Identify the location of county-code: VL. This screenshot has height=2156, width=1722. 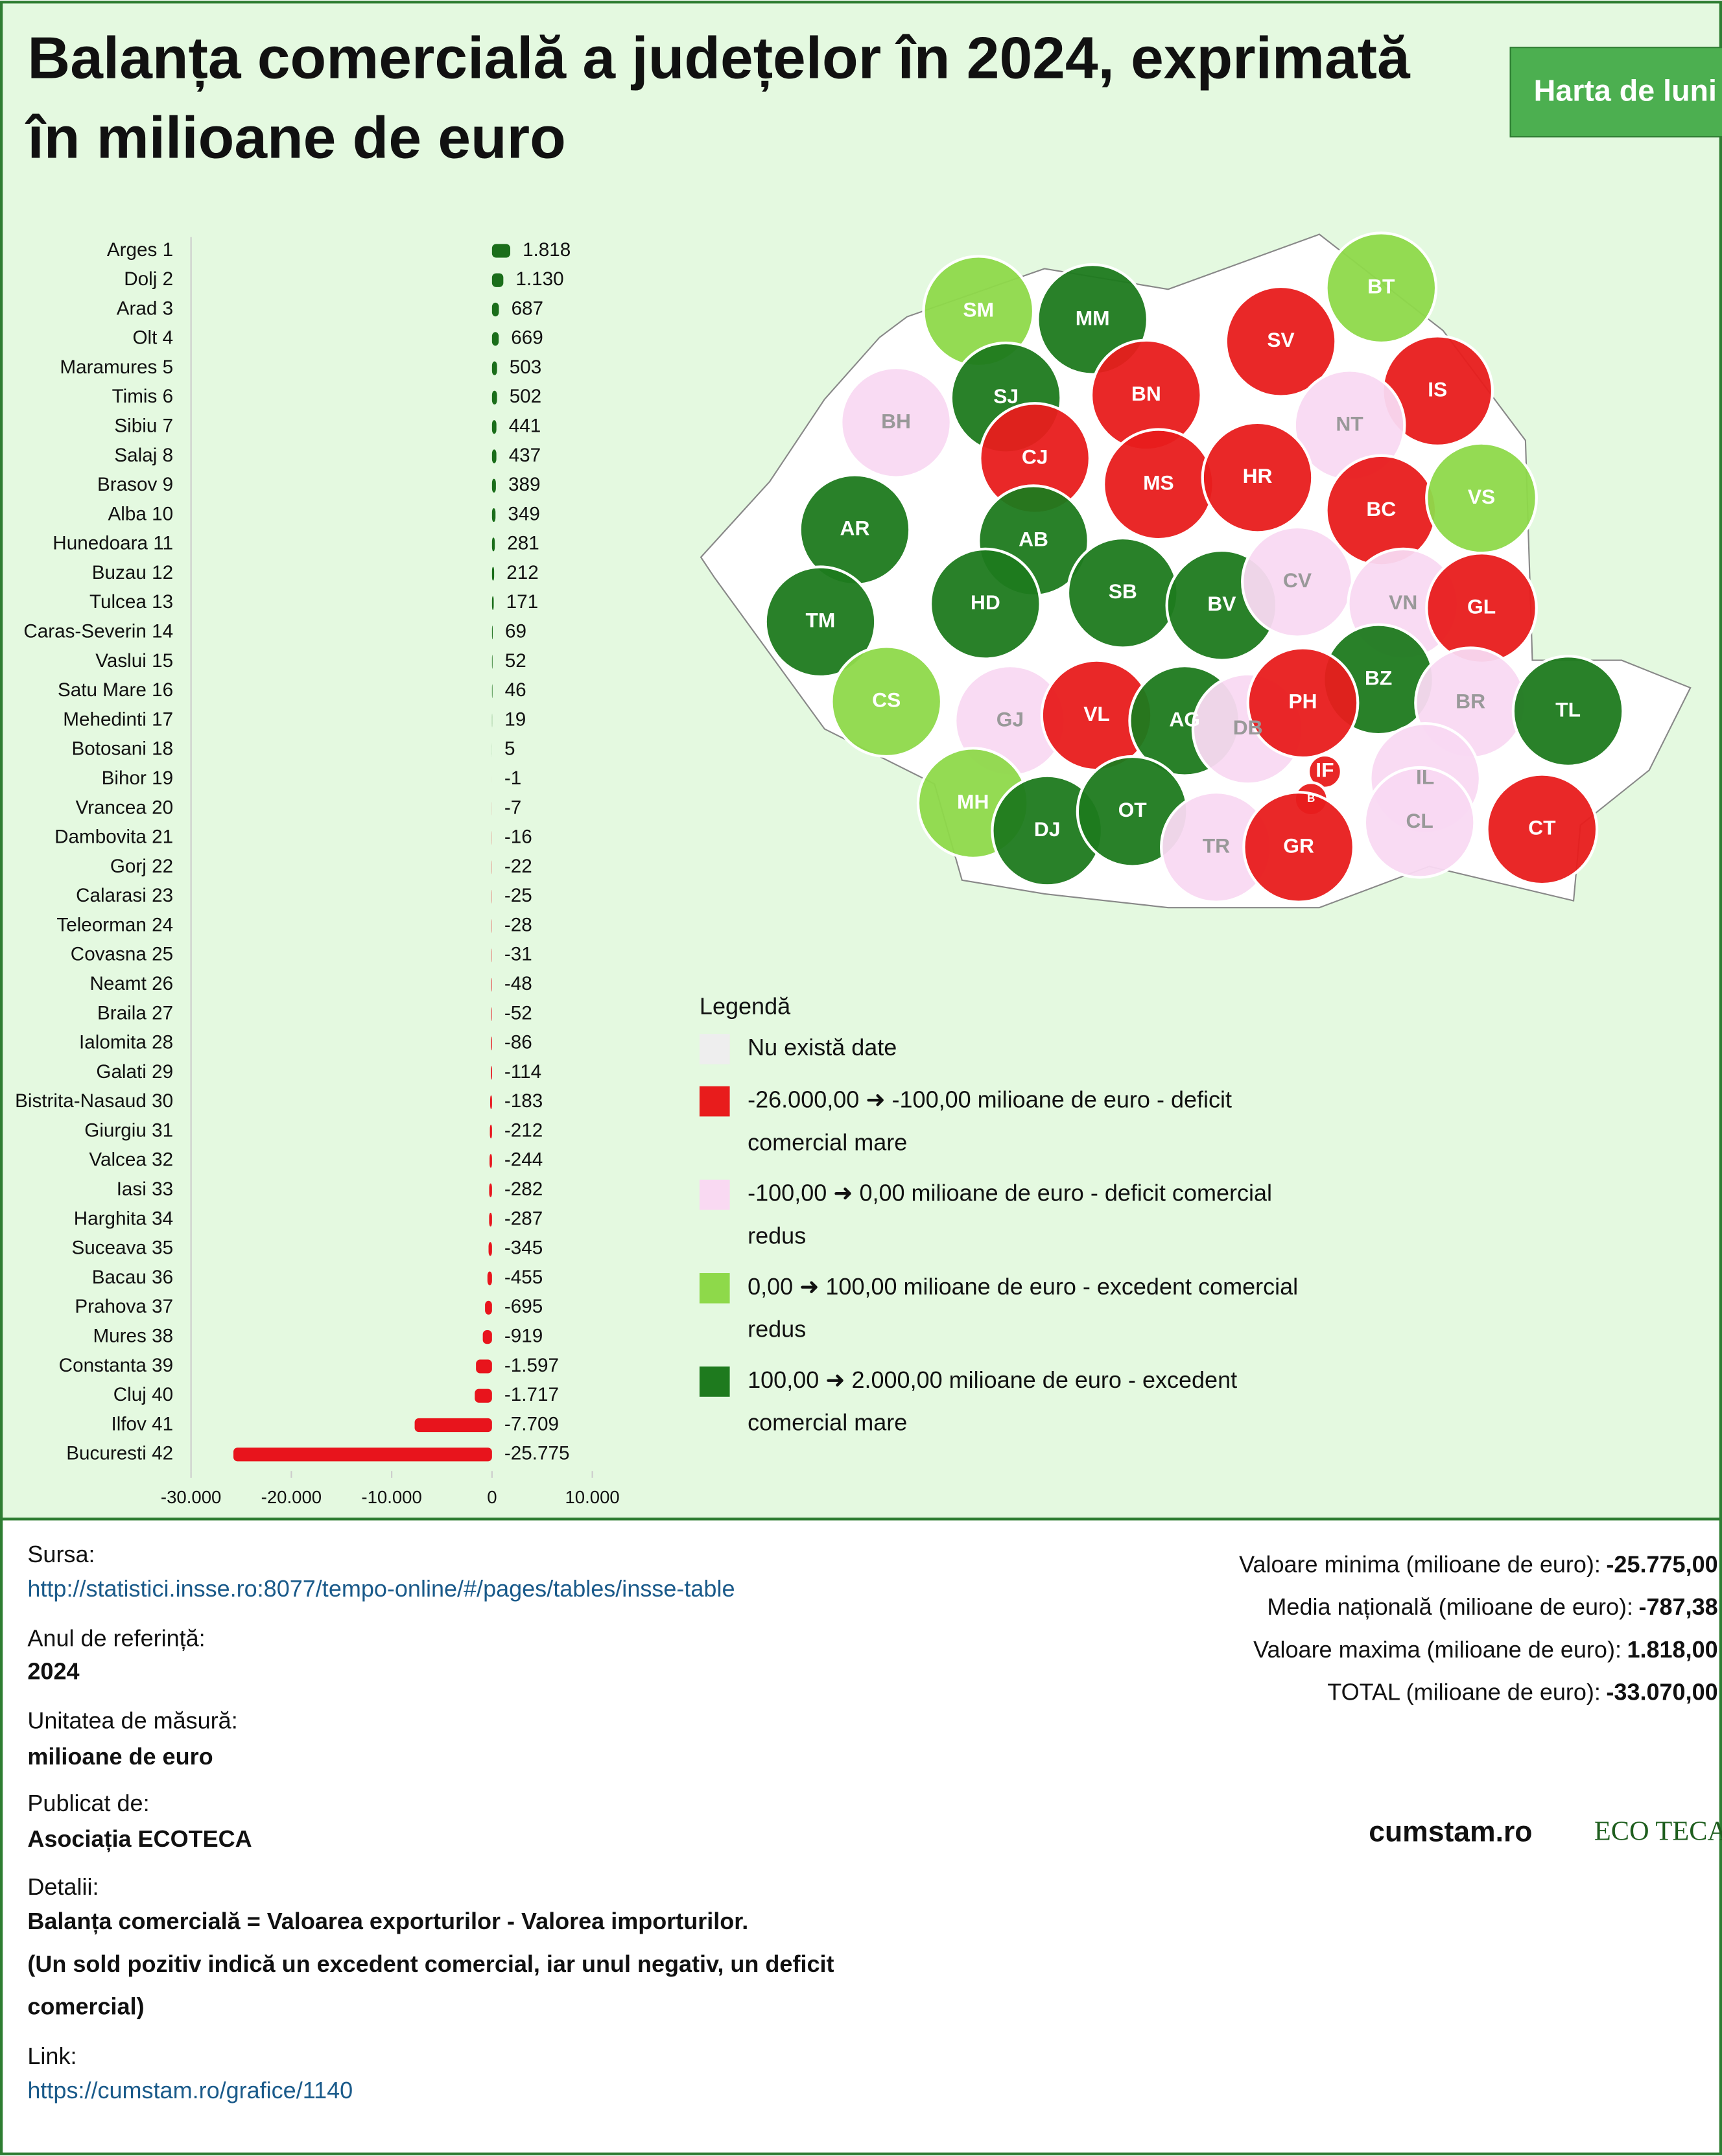
(1096, 713).